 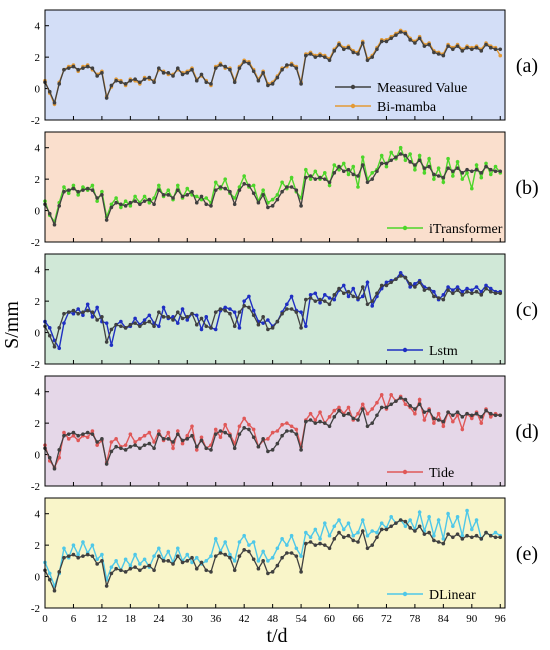 What do you see at coordinates (405, 350) in the screenshot?
I see `legend-marker` at bounding box center [405, 350].